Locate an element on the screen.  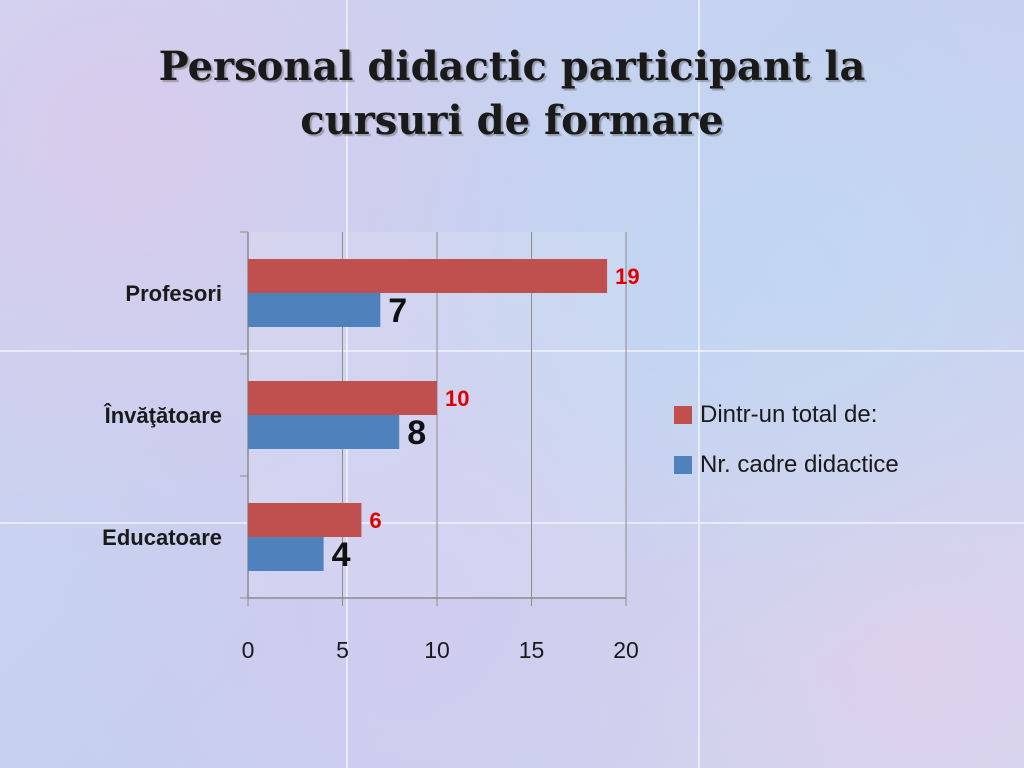
legend-item-count: Nr. cadre didactice is located at coordinates (786, 464).